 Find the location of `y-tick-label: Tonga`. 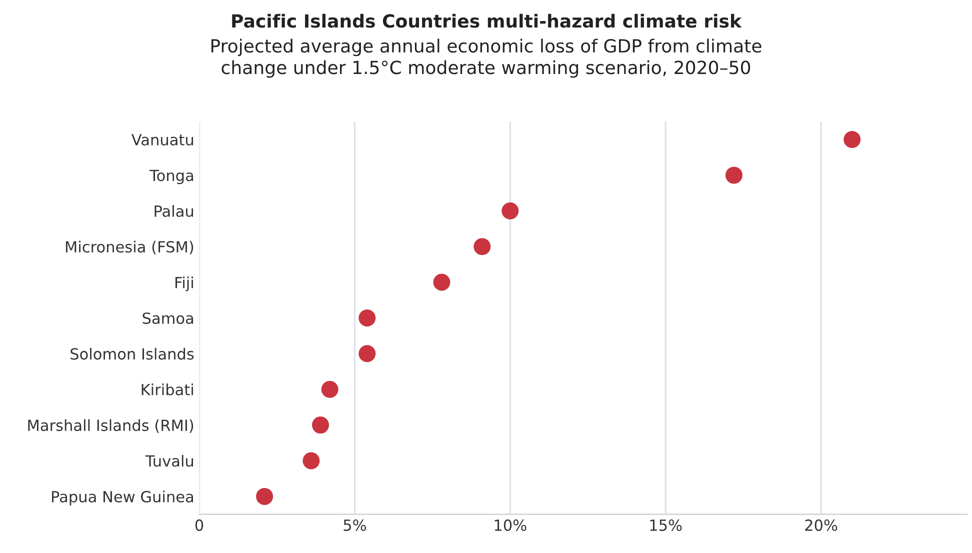

y-tick-label: Tonga is located at coordinates (172, 177).